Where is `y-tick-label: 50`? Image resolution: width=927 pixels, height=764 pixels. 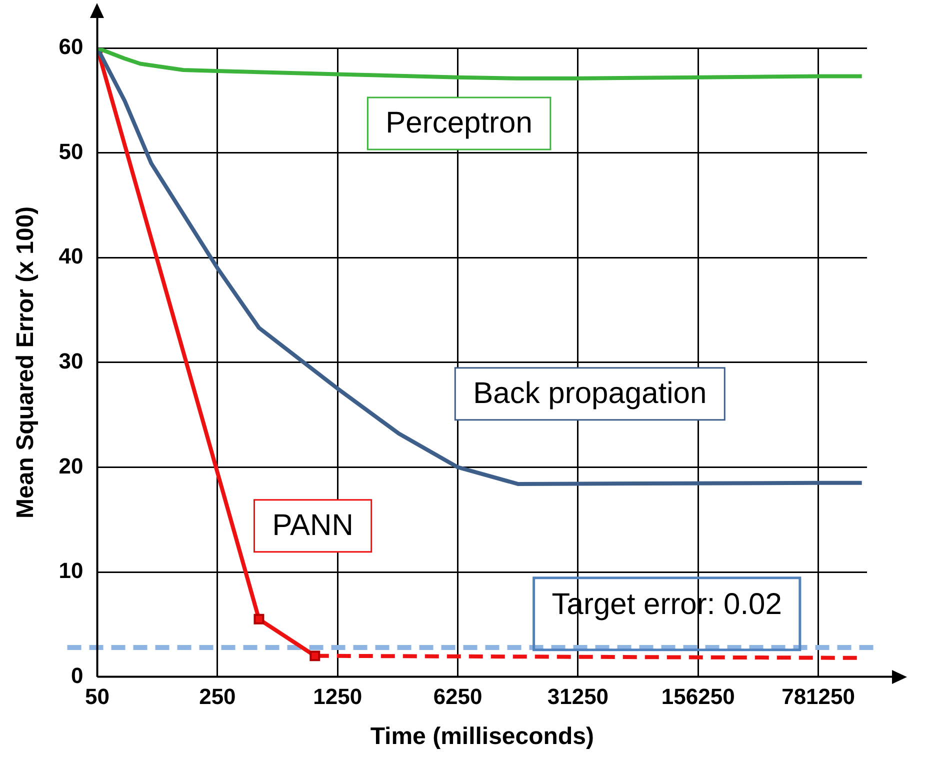
y-tick-label: 50 is located at coordinates (71, 151).